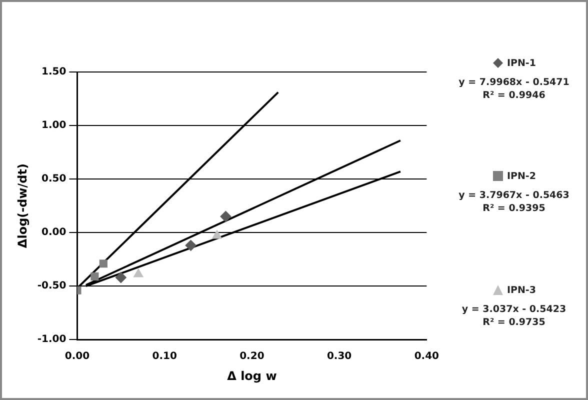  I want to click on text: R² = 0.9946, so click(514, 95).